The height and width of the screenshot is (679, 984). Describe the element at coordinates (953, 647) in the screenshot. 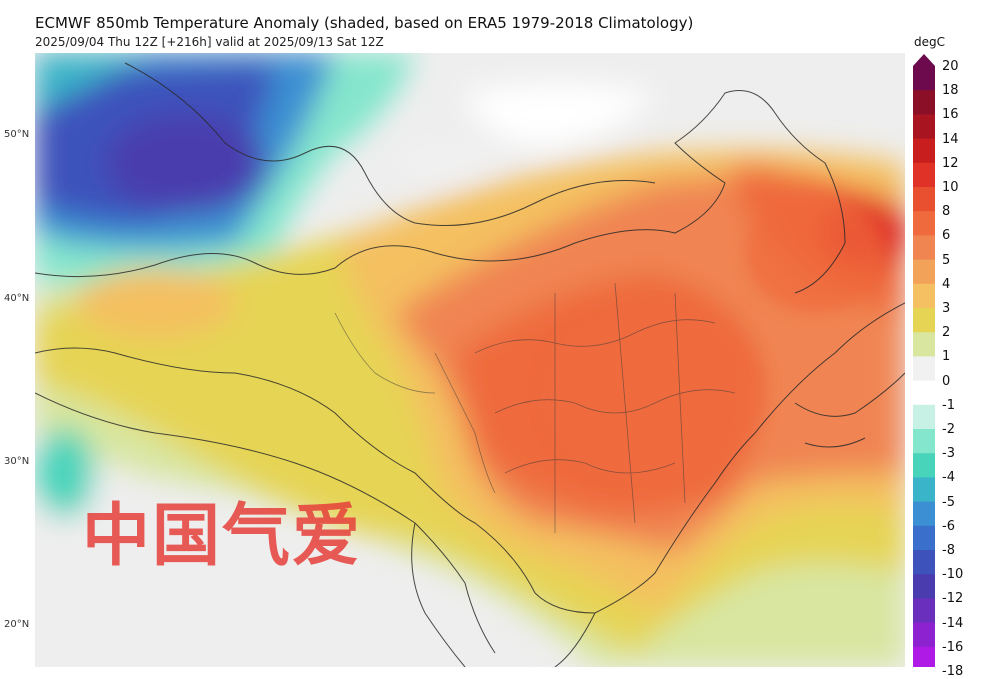

I see `colorbar-tick-label: -16` at that location.